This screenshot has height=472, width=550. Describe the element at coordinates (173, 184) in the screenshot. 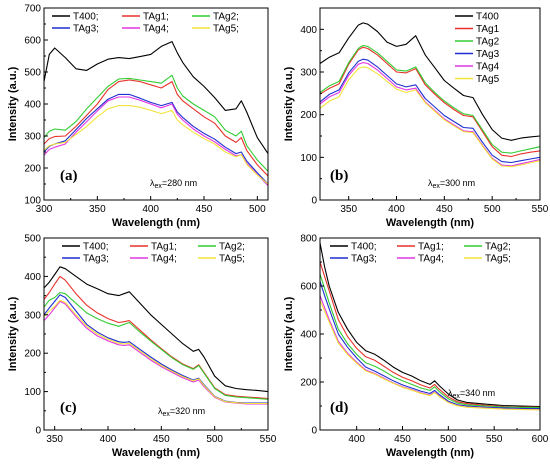

I see `excitation-annotation: λex=280 nm` at that location.